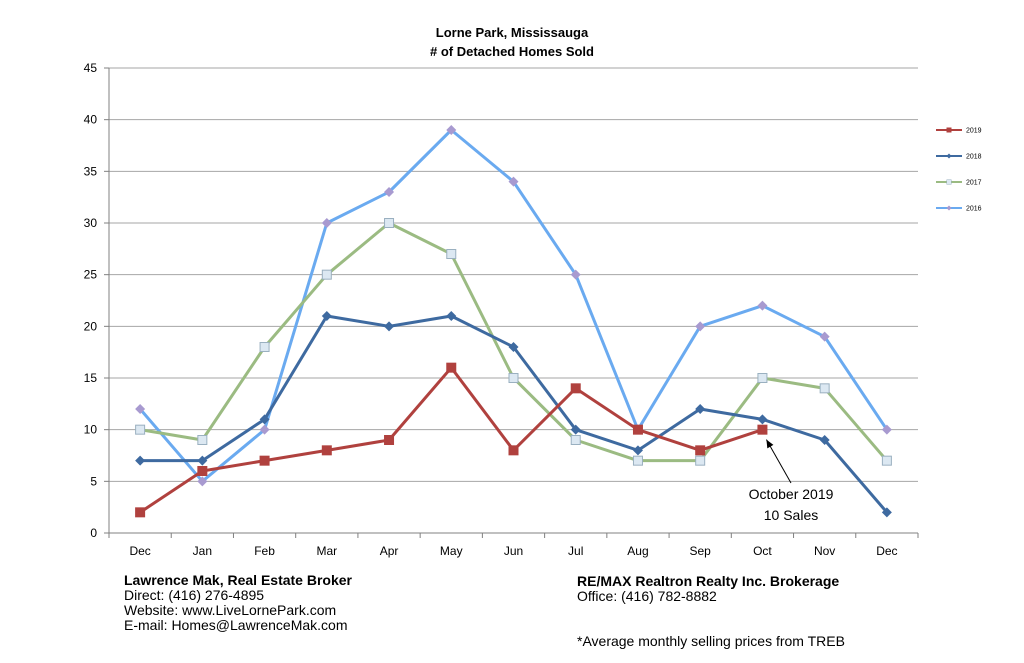 This screenshot has width=1024, height=663. I want to click on chart-title: Lorne Park, Mississauga, so click(512, 32).